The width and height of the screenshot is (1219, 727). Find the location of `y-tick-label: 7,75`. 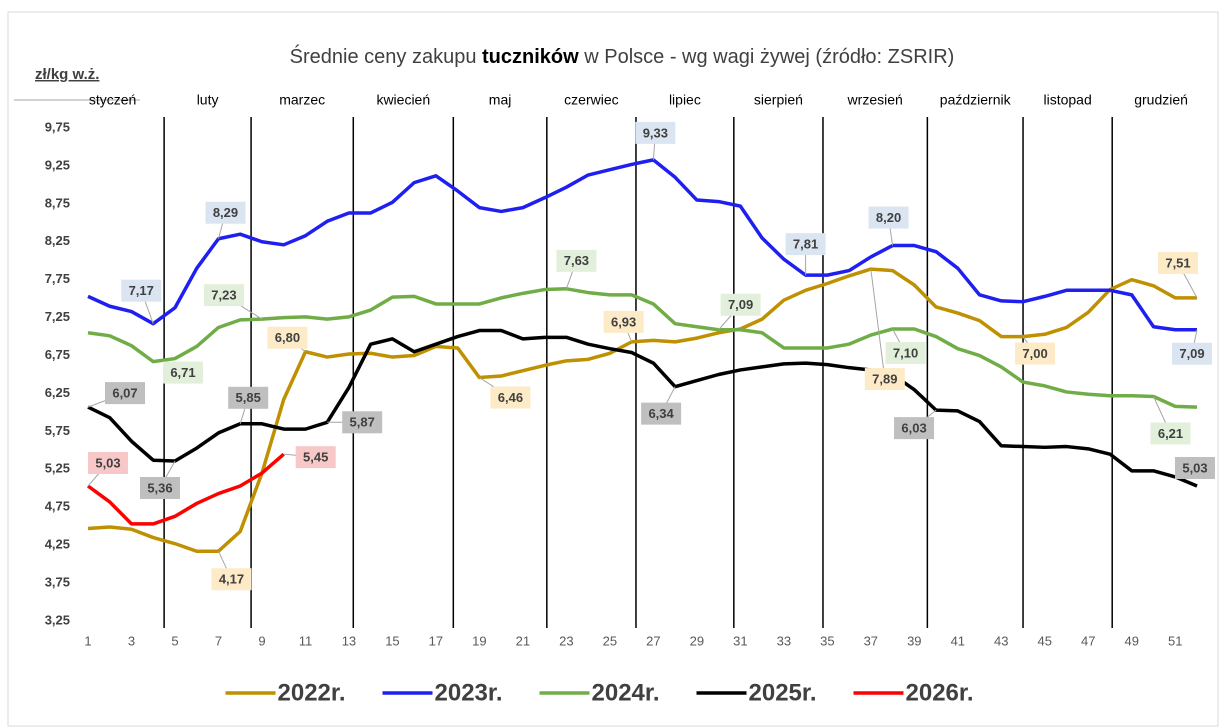

y-tick-label: 7,75 is located at coordinates (57, 278).